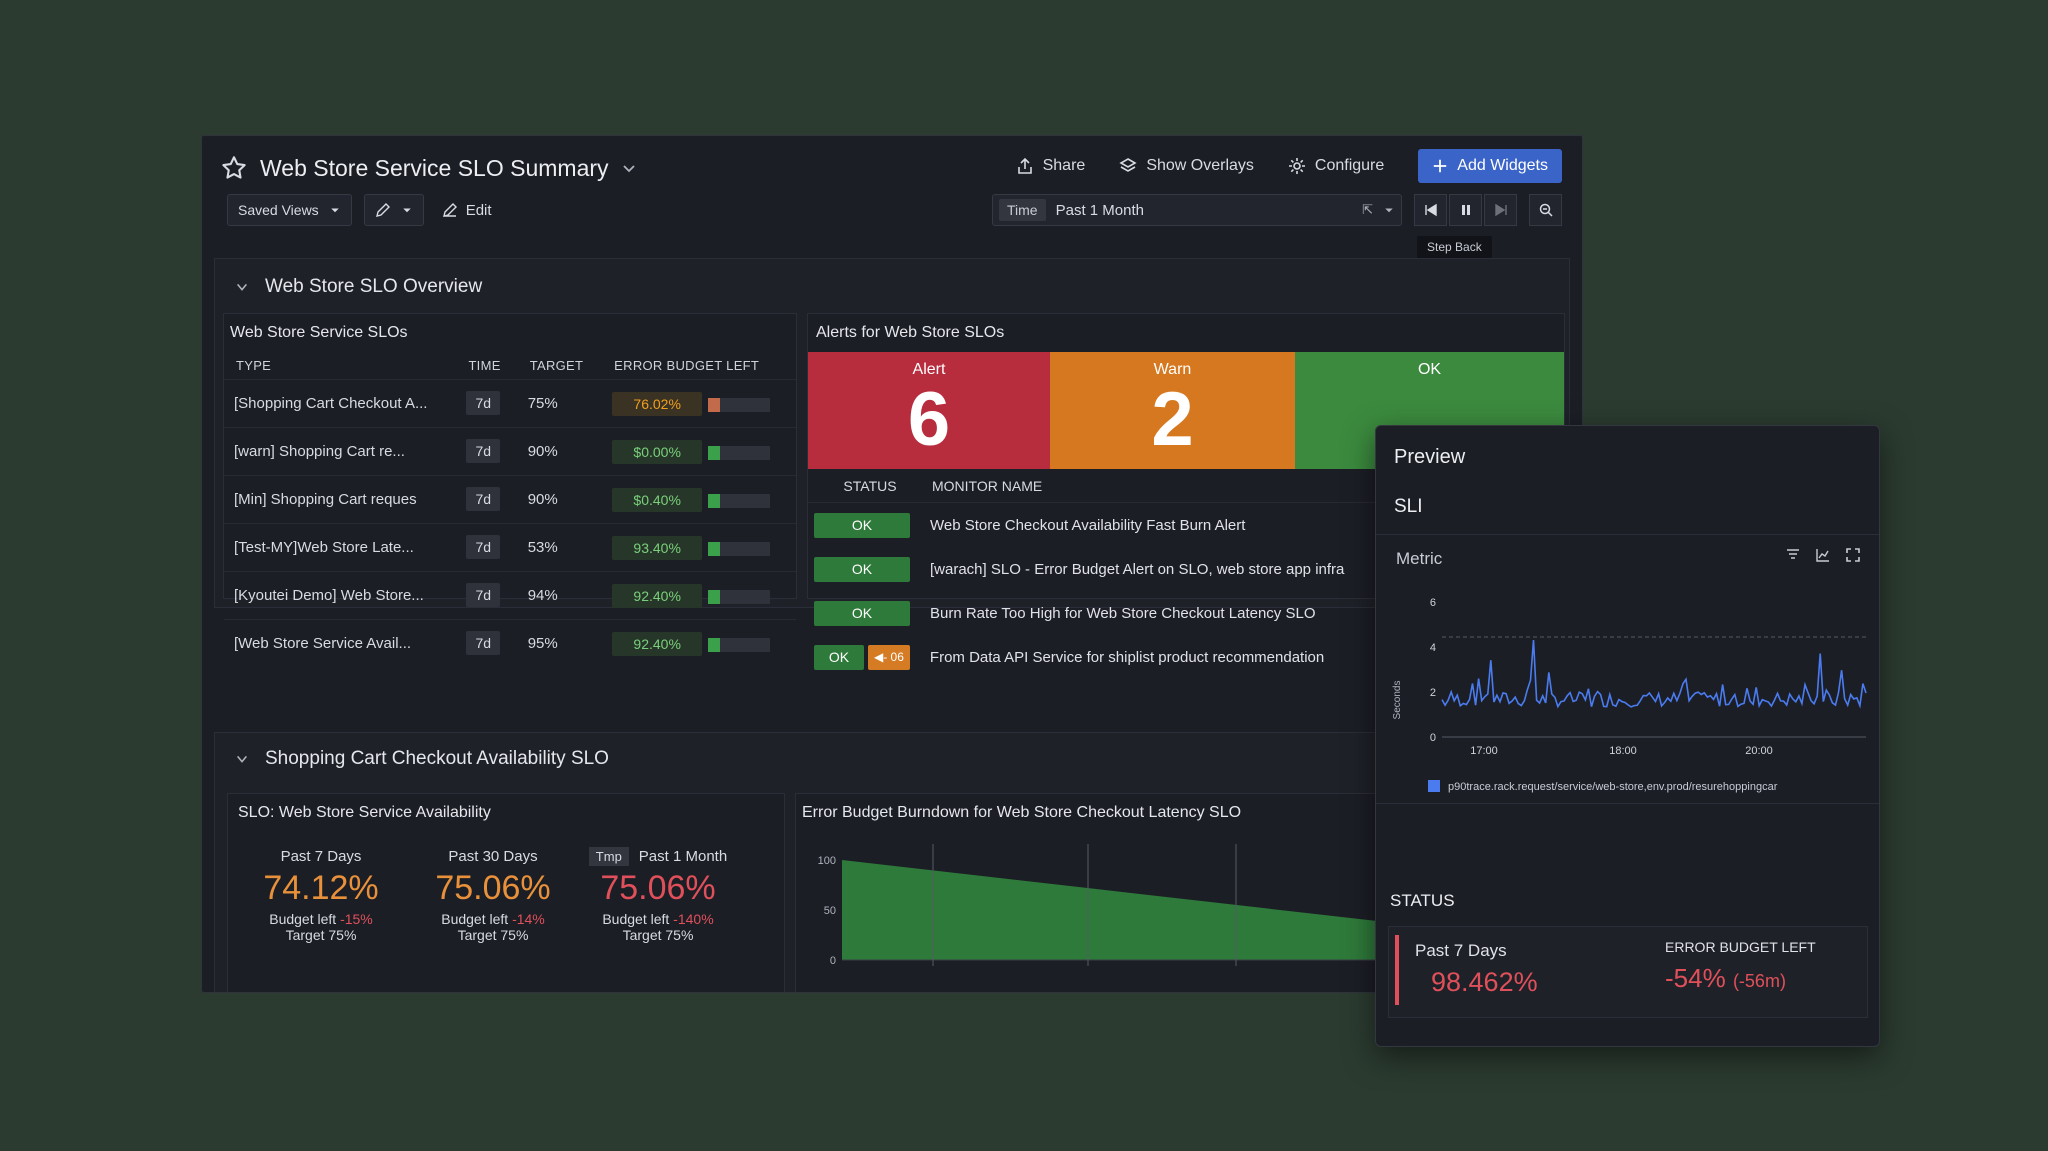 This screenshot has width=2048, height=1151. Describe the element at coordinates (234, 168) in the screenshot. I see `star-icon` at that location.